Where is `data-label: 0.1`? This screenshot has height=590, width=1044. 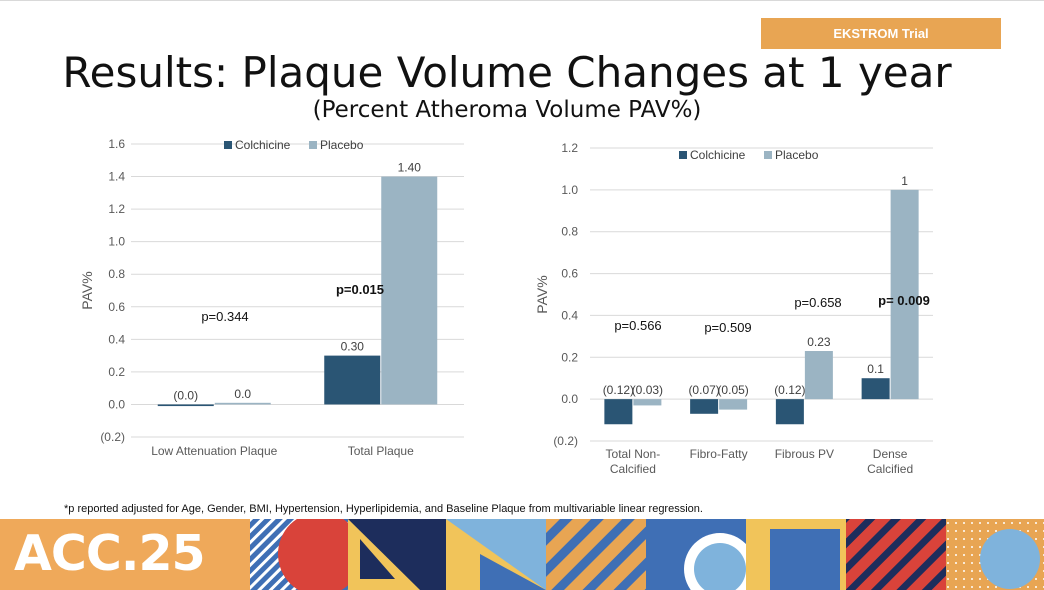
data-label: 0.1 is located at coordinates (875, 369).